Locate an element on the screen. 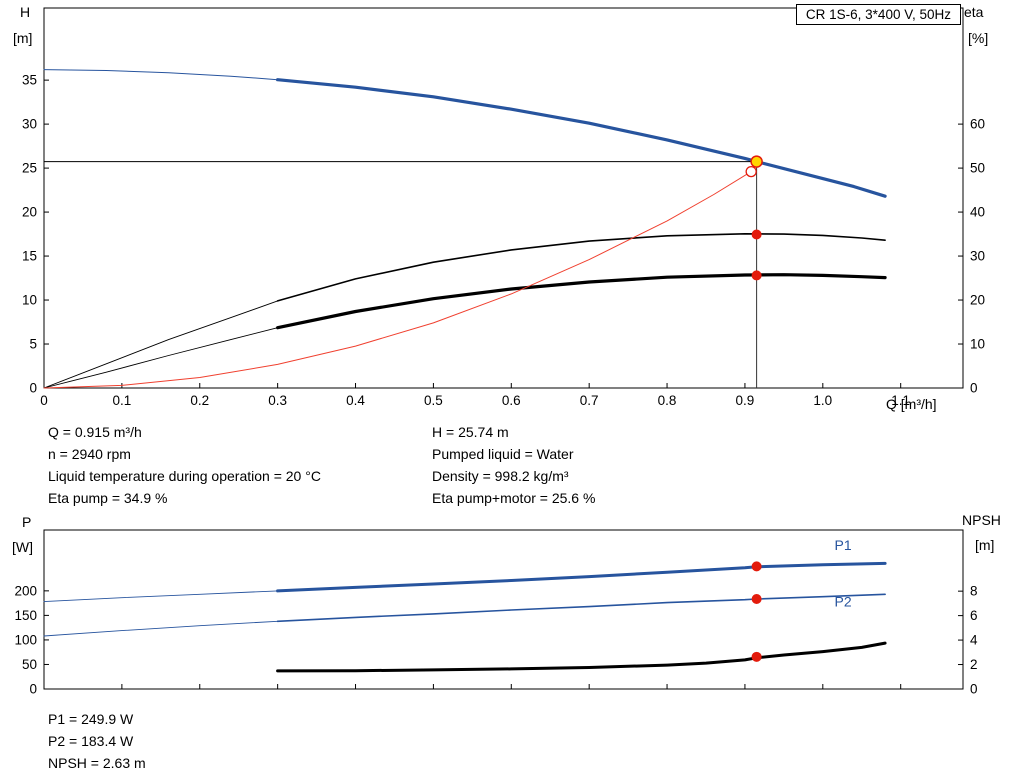 The image size is (1024, 781). right-tick-label: 40 is located at coordinates (977, 212).